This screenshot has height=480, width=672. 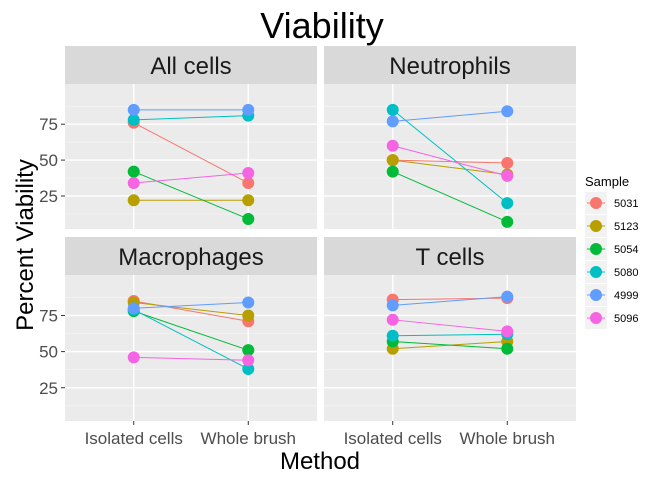 What do you see at coordinates (607, 181) in the screenshot?
I see `legend-title: Sample` at bounding box center [607, 181].